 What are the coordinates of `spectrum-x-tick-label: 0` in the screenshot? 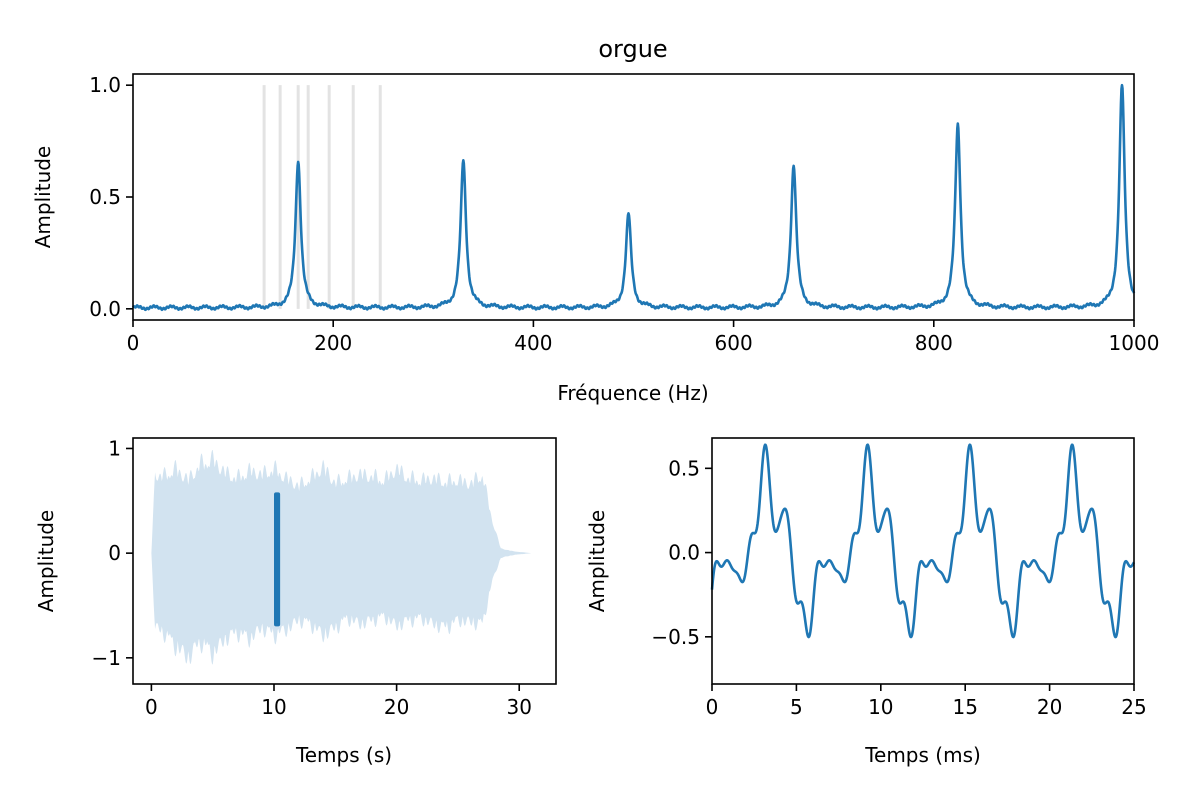 It's located at (133, 343).